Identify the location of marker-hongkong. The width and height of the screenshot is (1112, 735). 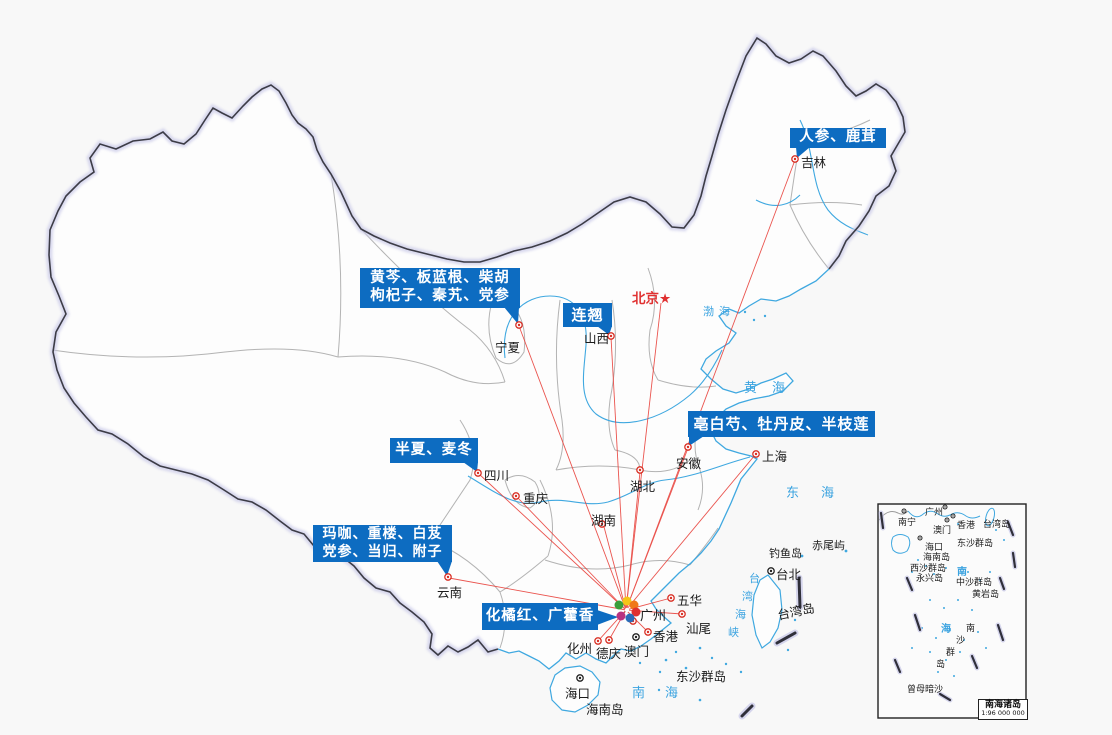
(648, 632).